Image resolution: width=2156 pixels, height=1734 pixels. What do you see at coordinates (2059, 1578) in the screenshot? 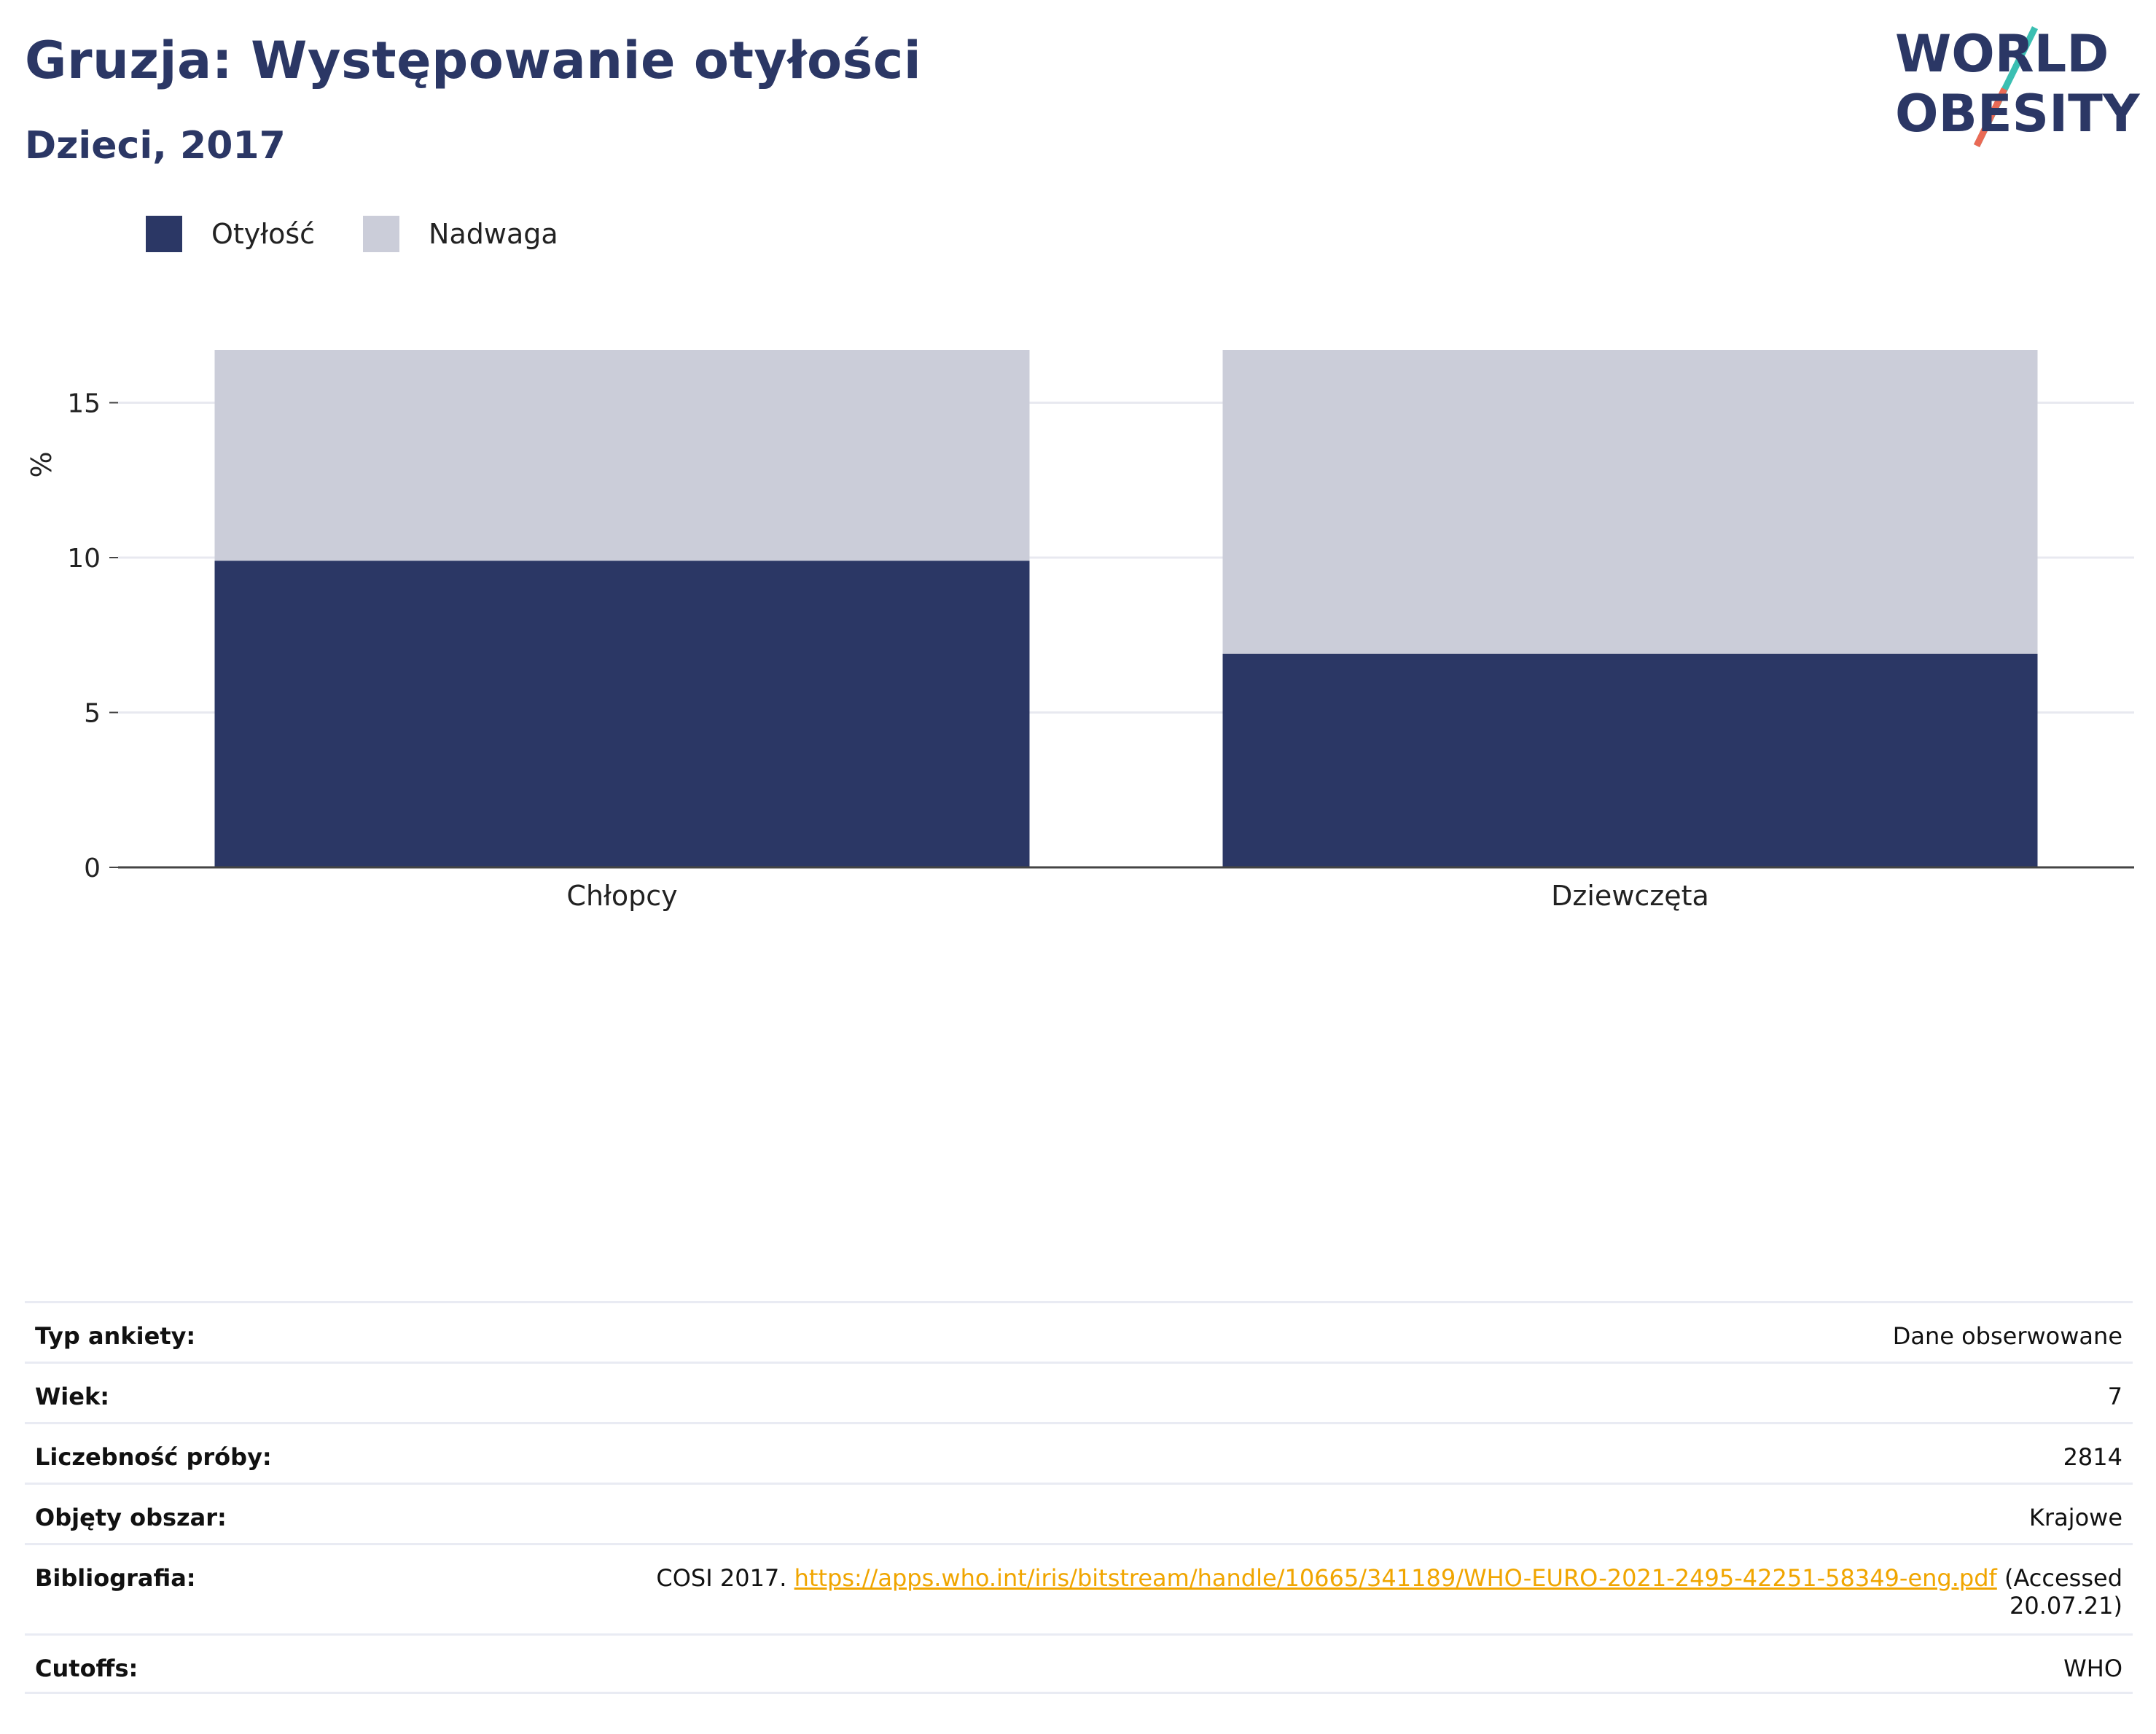
I see `bibliography-accessed: (Accessed` at bounding box center [2059, 1578].